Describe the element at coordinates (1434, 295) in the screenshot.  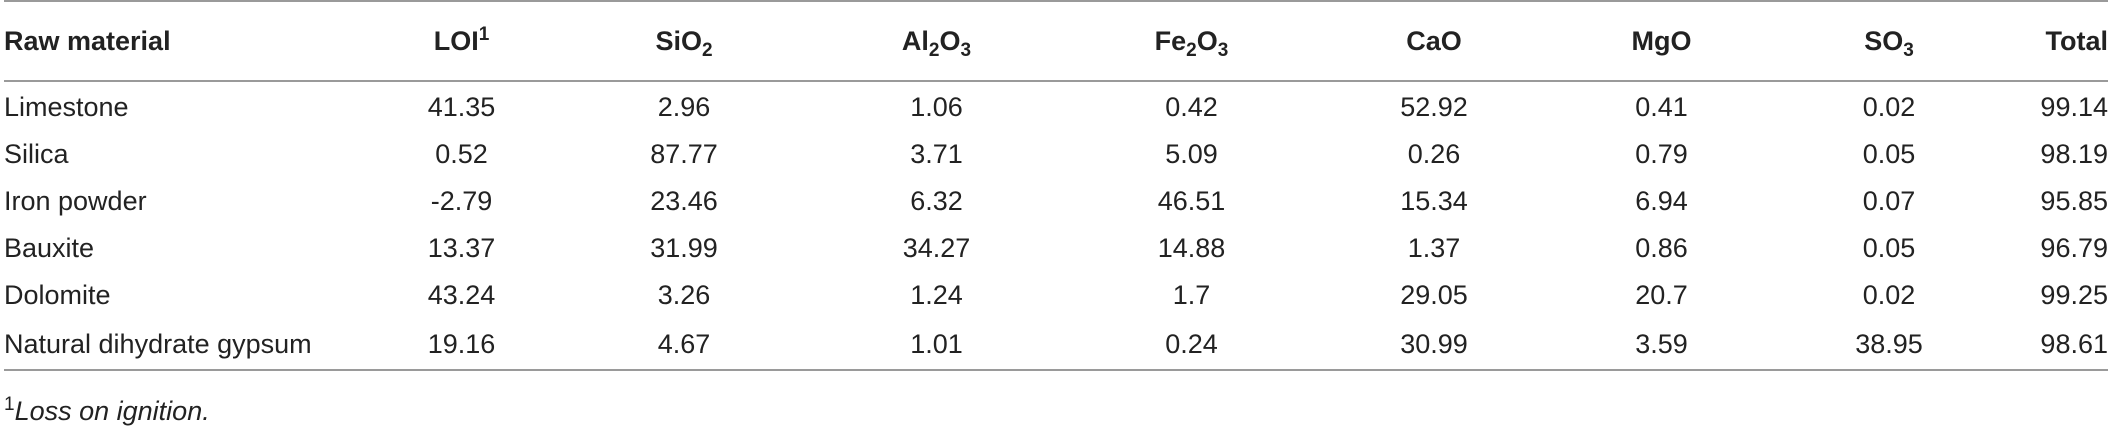
I see `cell-cao: 29.05` at that location.